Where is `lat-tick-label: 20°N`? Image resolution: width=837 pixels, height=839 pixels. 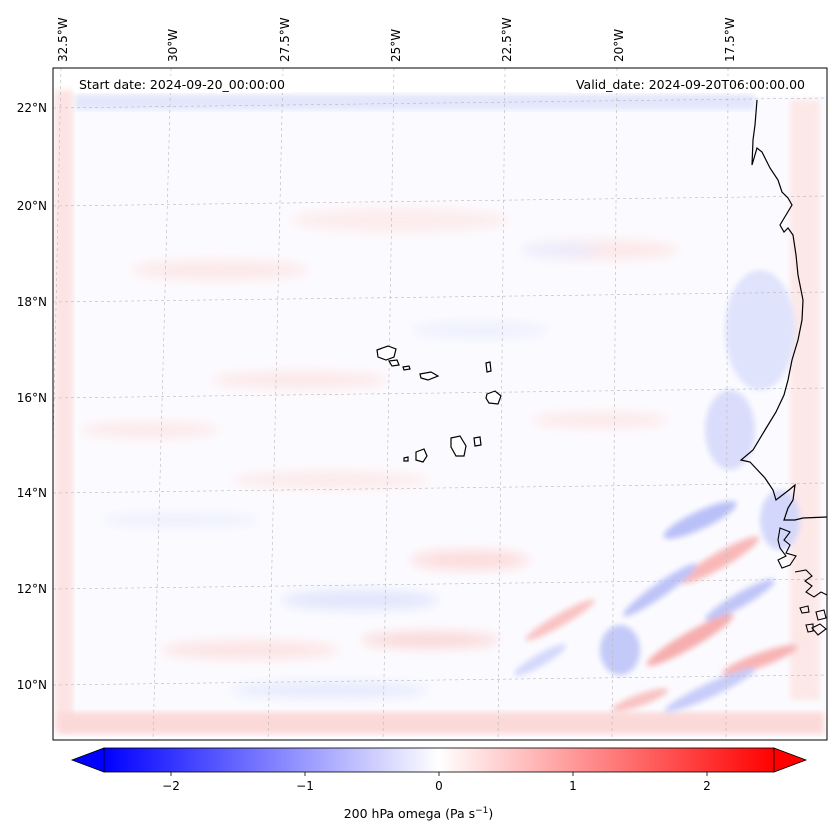
lat-tick-label: 20°N is located at coordinates (32, 206).